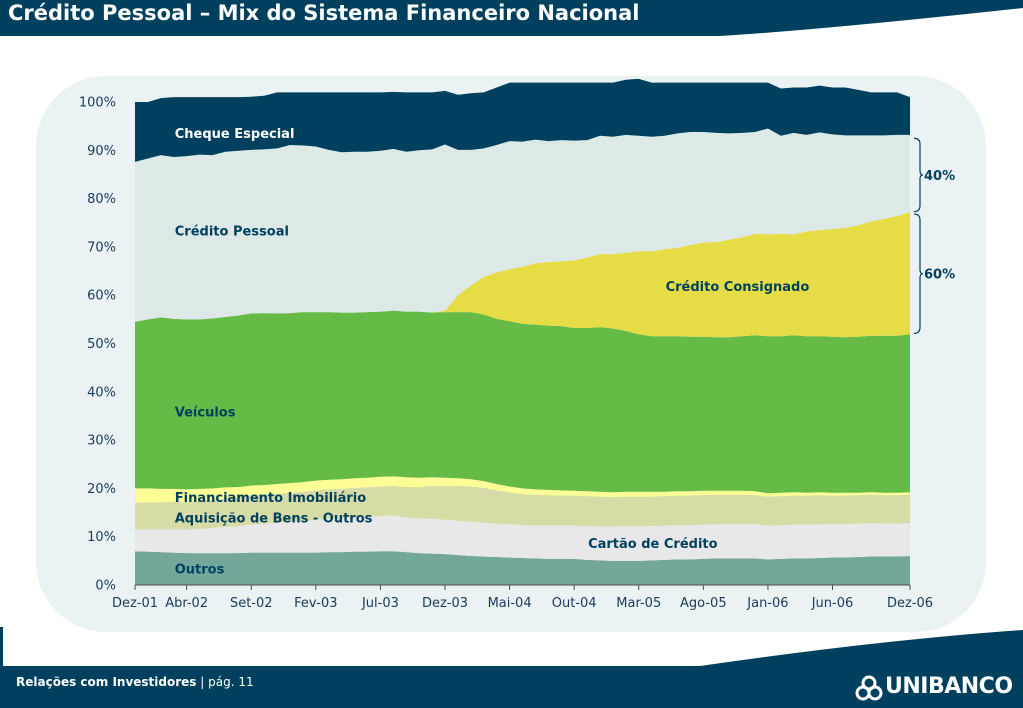 Image resolution: width=1023 pixels, height=708 pixels. What do you see at coordinates (101, 344) in the screenshot?
I see `y-tick-label: 50%` at bounding box center [101, 344].